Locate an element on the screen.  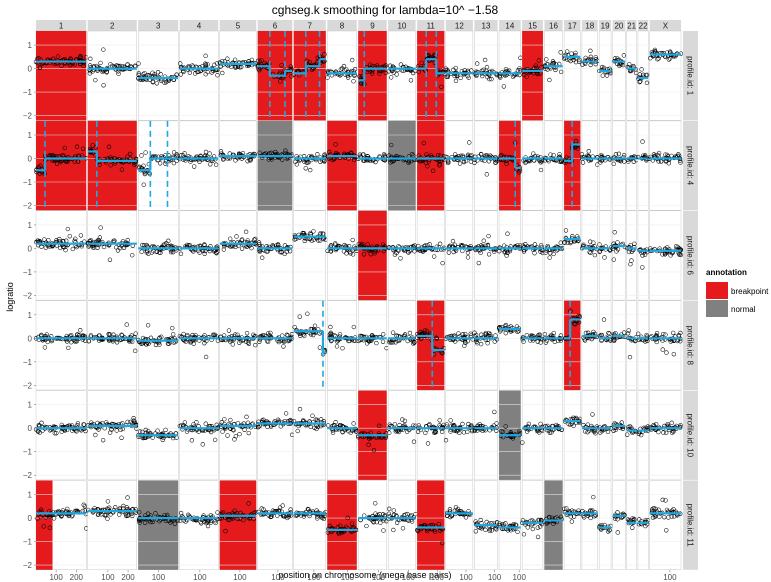
y-tick-label: 0 is located at coordinates (30, 69).